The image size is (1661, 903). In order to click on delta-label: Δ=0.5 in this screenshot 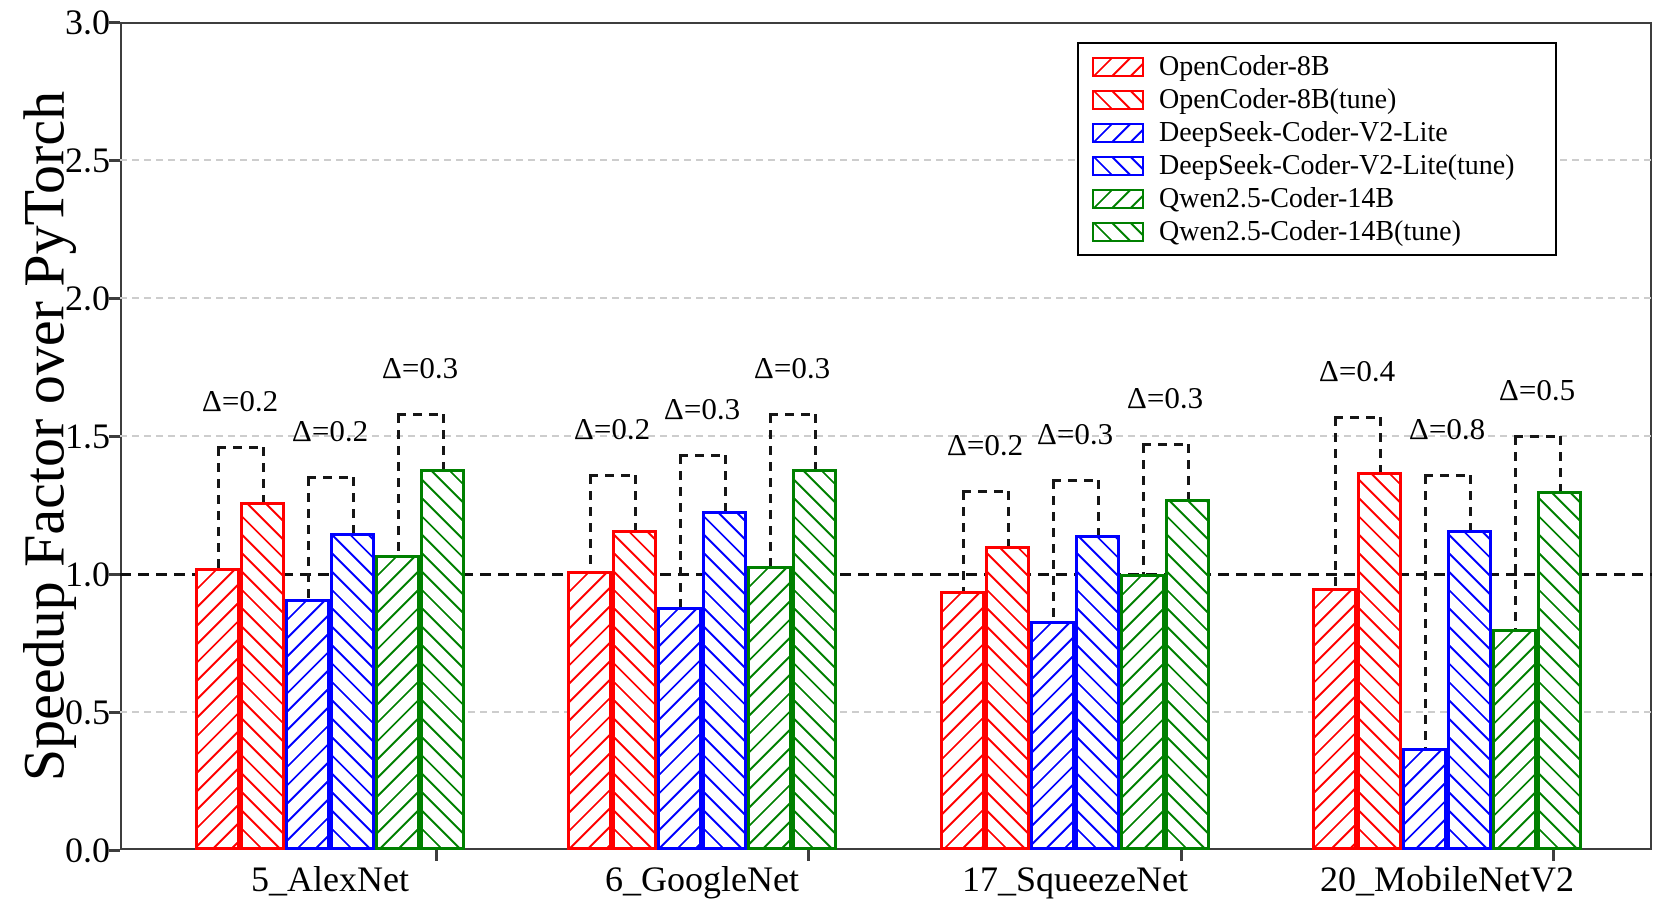, I will do `click(1537, 389)`.